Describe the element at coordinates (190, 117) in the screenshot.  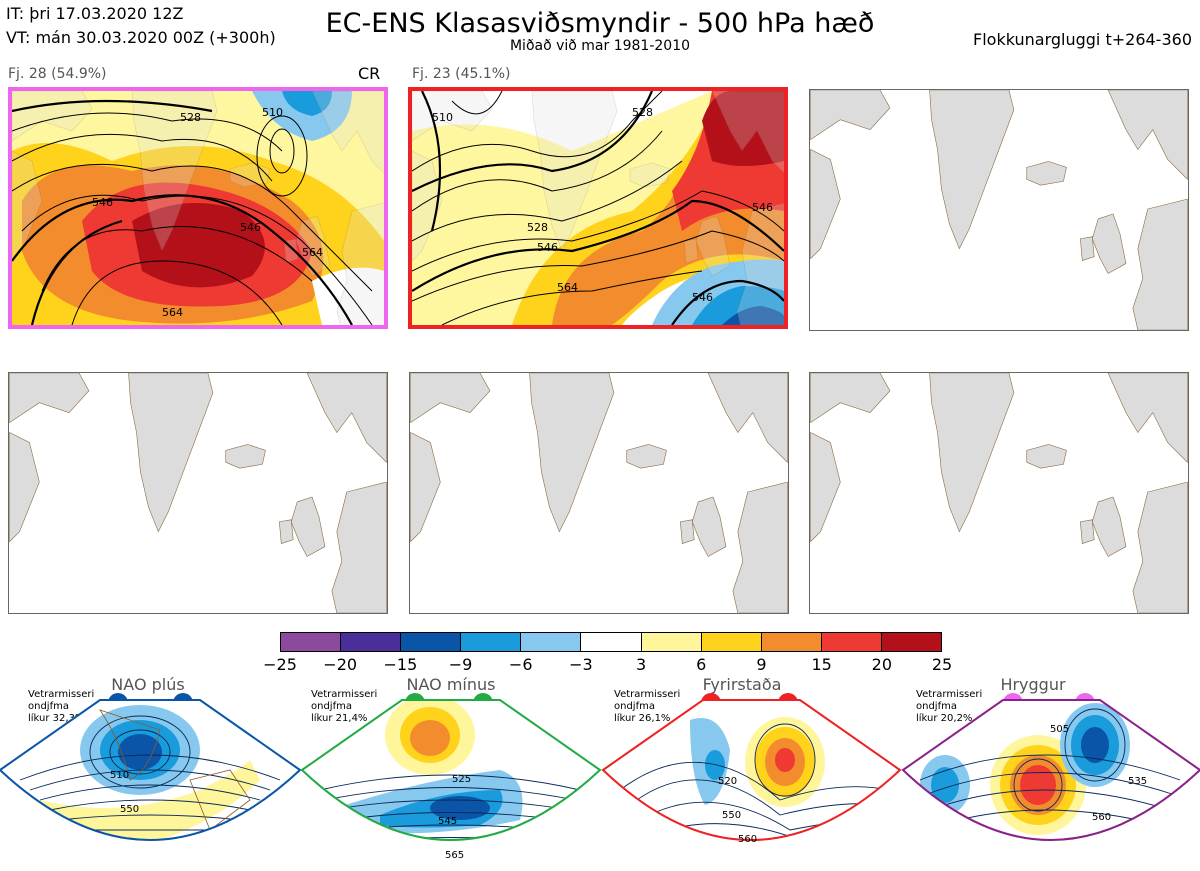
I see `cluster-1-contour-label: 528` at that location.